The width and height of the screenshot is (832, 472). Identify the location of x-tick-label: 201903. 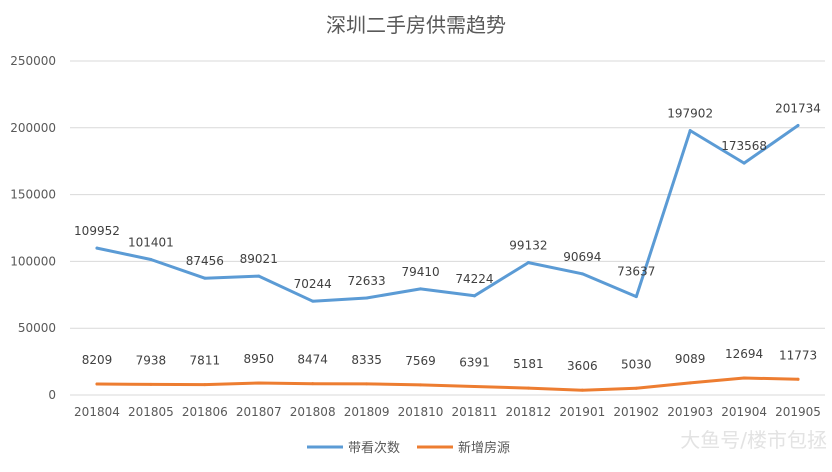
(690, 412).